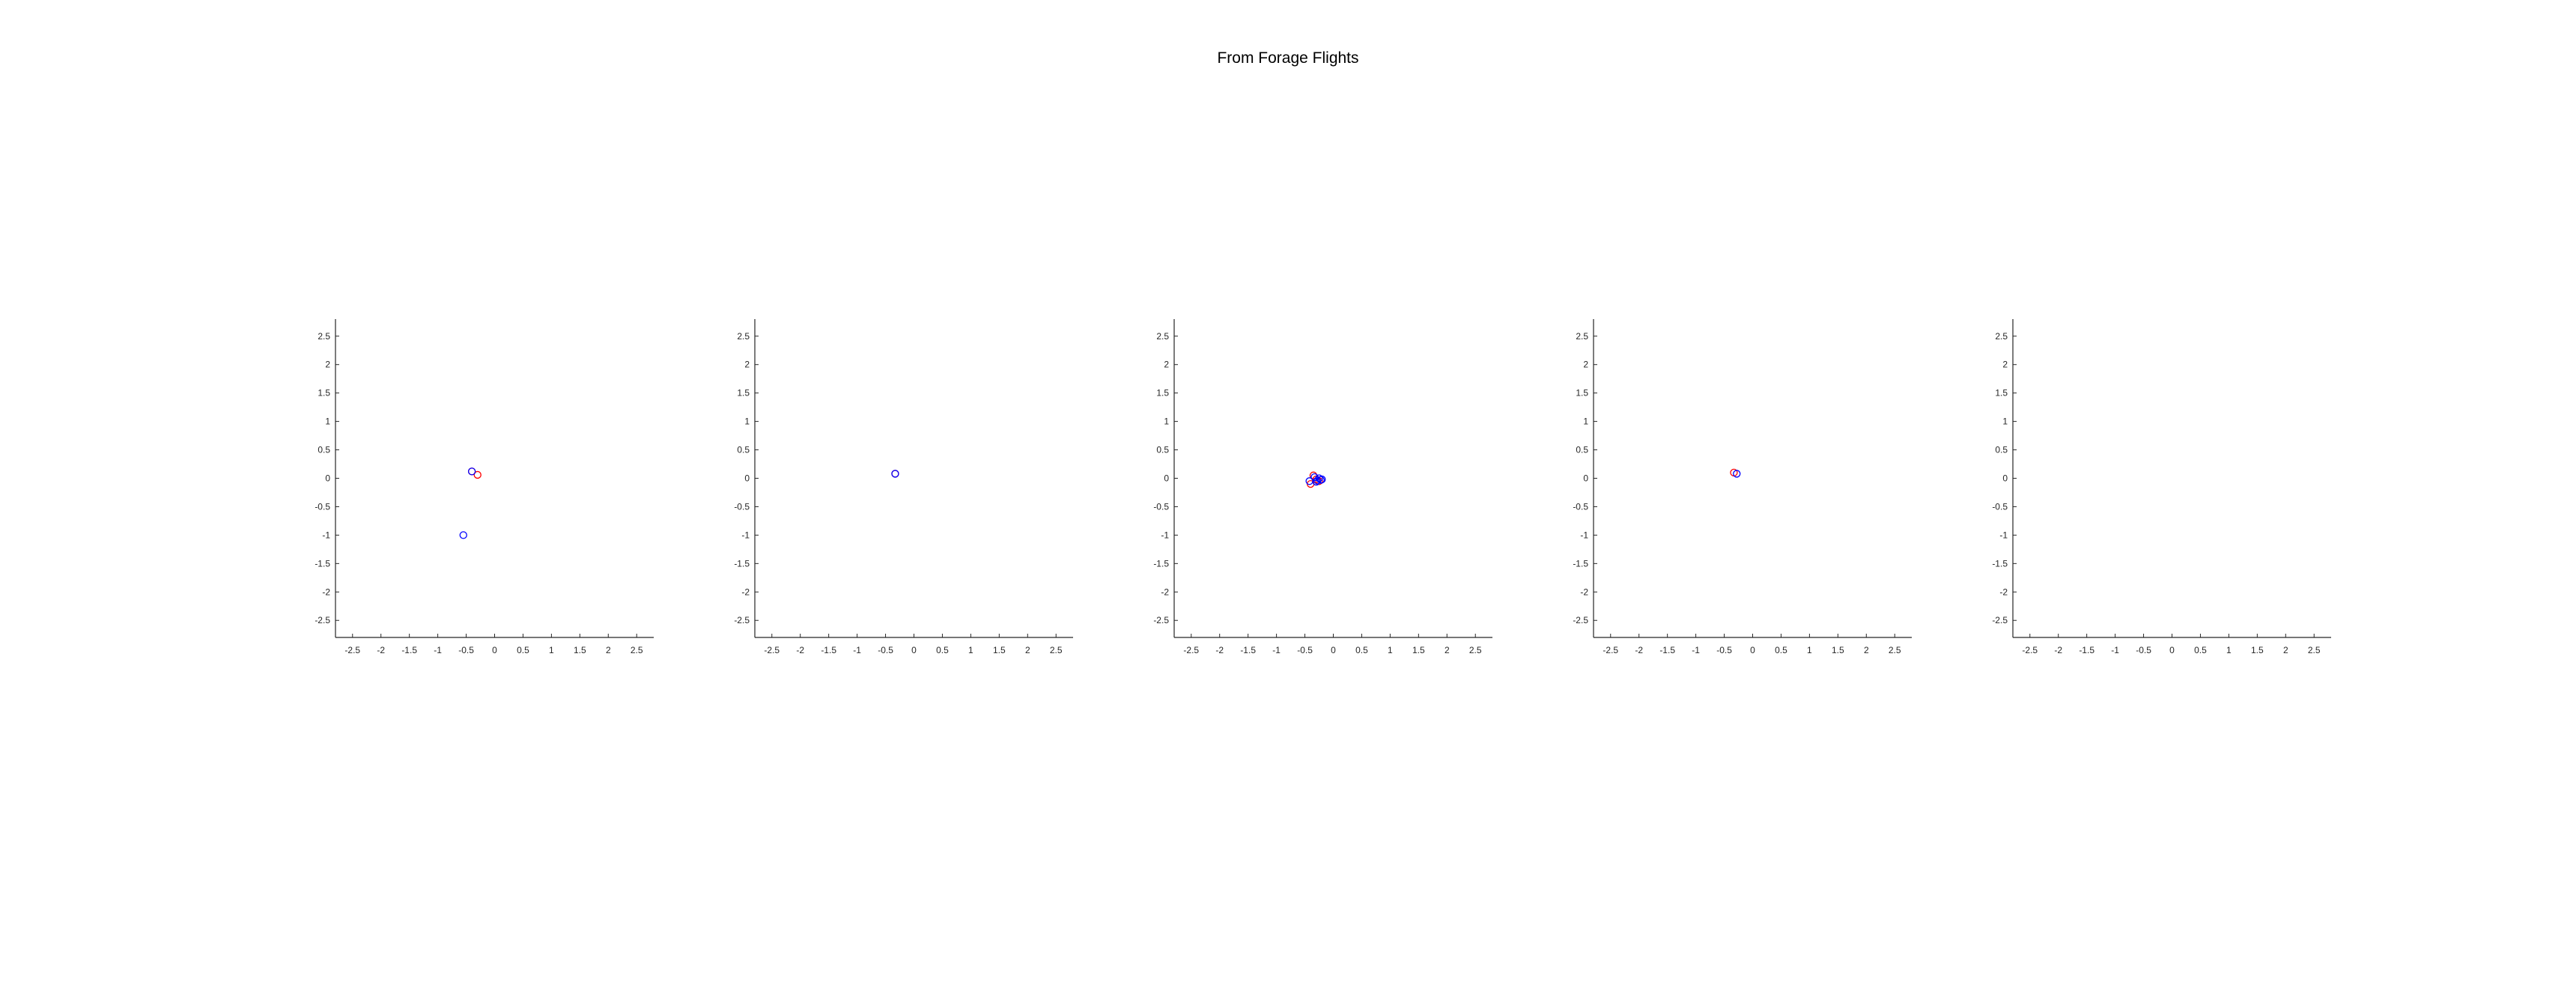 The image size is (2576, 991). What do you see at coordinates (477, 474) in the screenshot?
I see `red-point` at bounding box center [477, 474].